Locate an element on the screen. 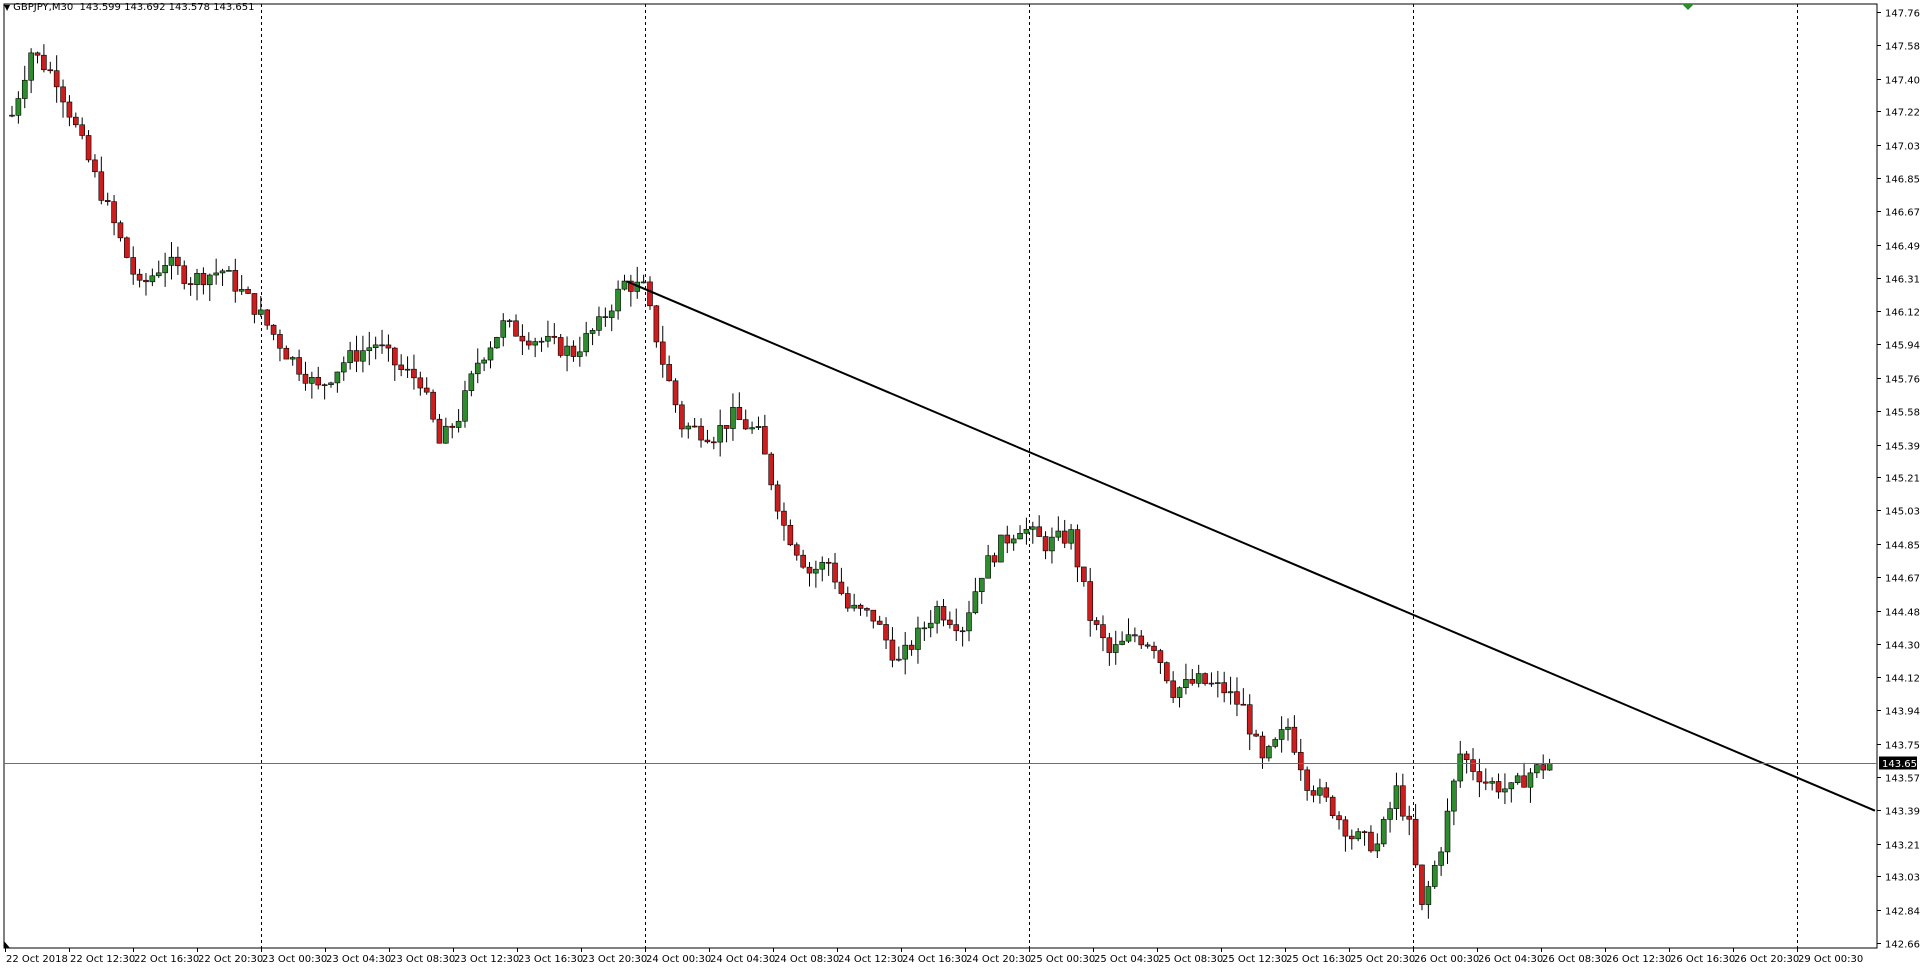  x-tick-label: 23 Oct 08:30 is located at coordinates (422, 959).